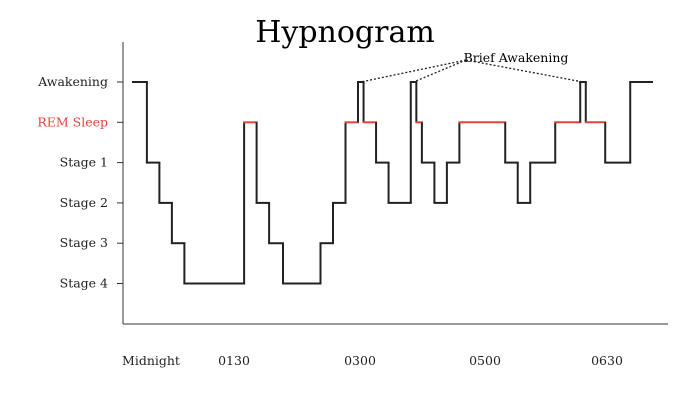 Image resolution: width=690 pixels, height=407 pixels. What do you see at coordinates (84, 202) in the screenshot?
I see `y-tick-label: Stage 2` at bounding box center [84, 202].